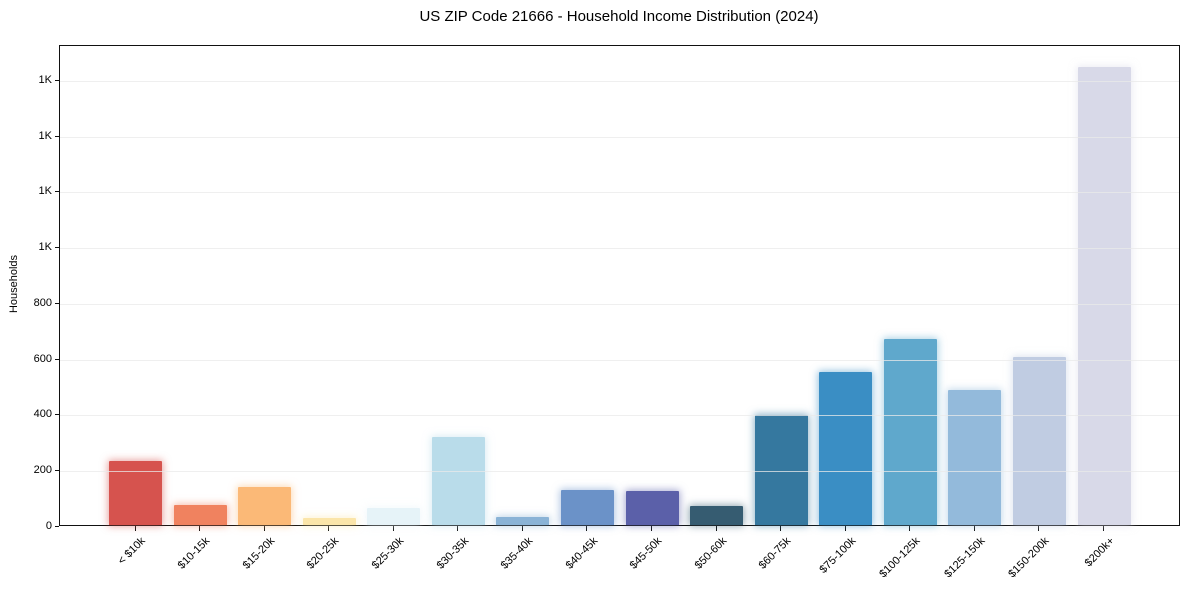  What do you see at coordinates (394, 516) in the screenshot?
I see `bar-25-30k` at bounding box center [394, 516].